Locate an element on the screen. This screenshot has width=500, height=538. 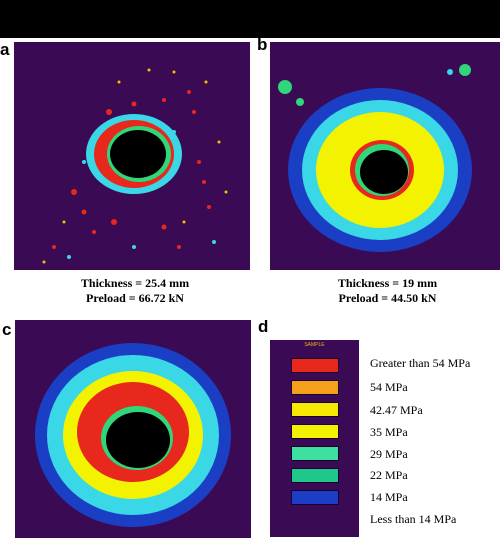
panel-label-d: d is located at coordinates (263, 326).